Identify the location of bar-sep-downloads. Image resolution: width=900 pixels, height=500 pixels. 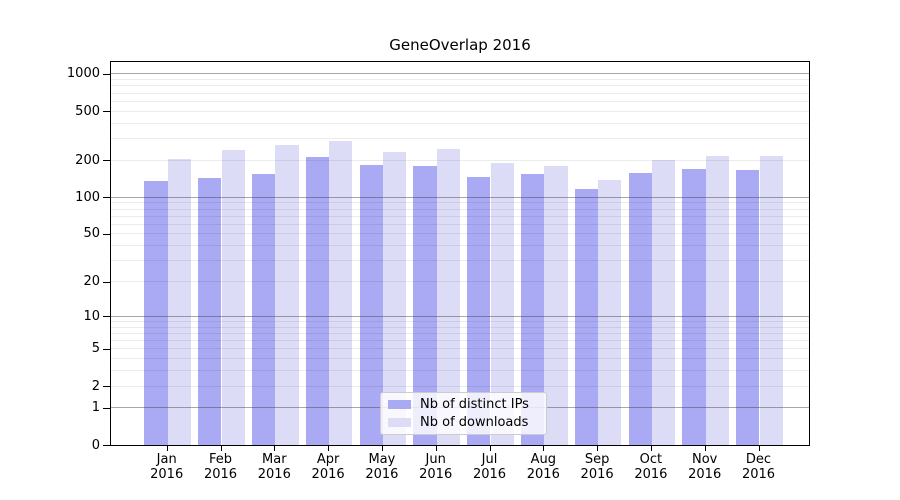
(610, 312).